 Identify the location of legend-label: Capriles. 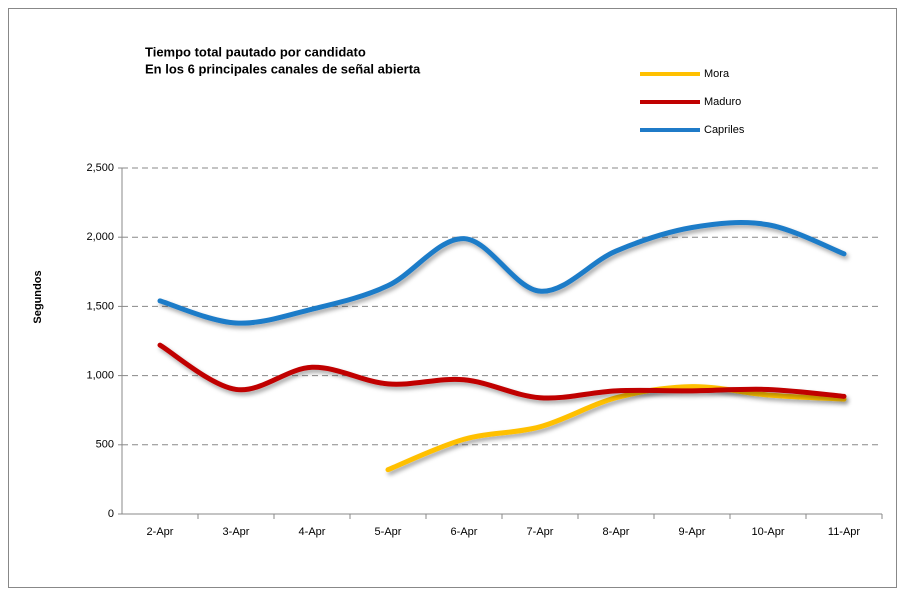
(724, 130).